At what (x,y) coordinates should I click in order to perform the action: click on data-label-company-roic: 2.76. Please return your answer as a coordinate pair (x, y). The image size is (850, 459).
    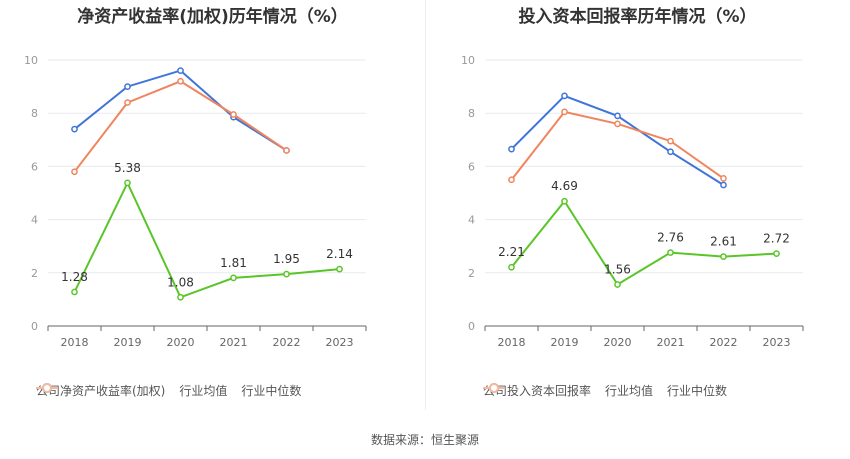
    Looking at the image, I should click on (670, 238).